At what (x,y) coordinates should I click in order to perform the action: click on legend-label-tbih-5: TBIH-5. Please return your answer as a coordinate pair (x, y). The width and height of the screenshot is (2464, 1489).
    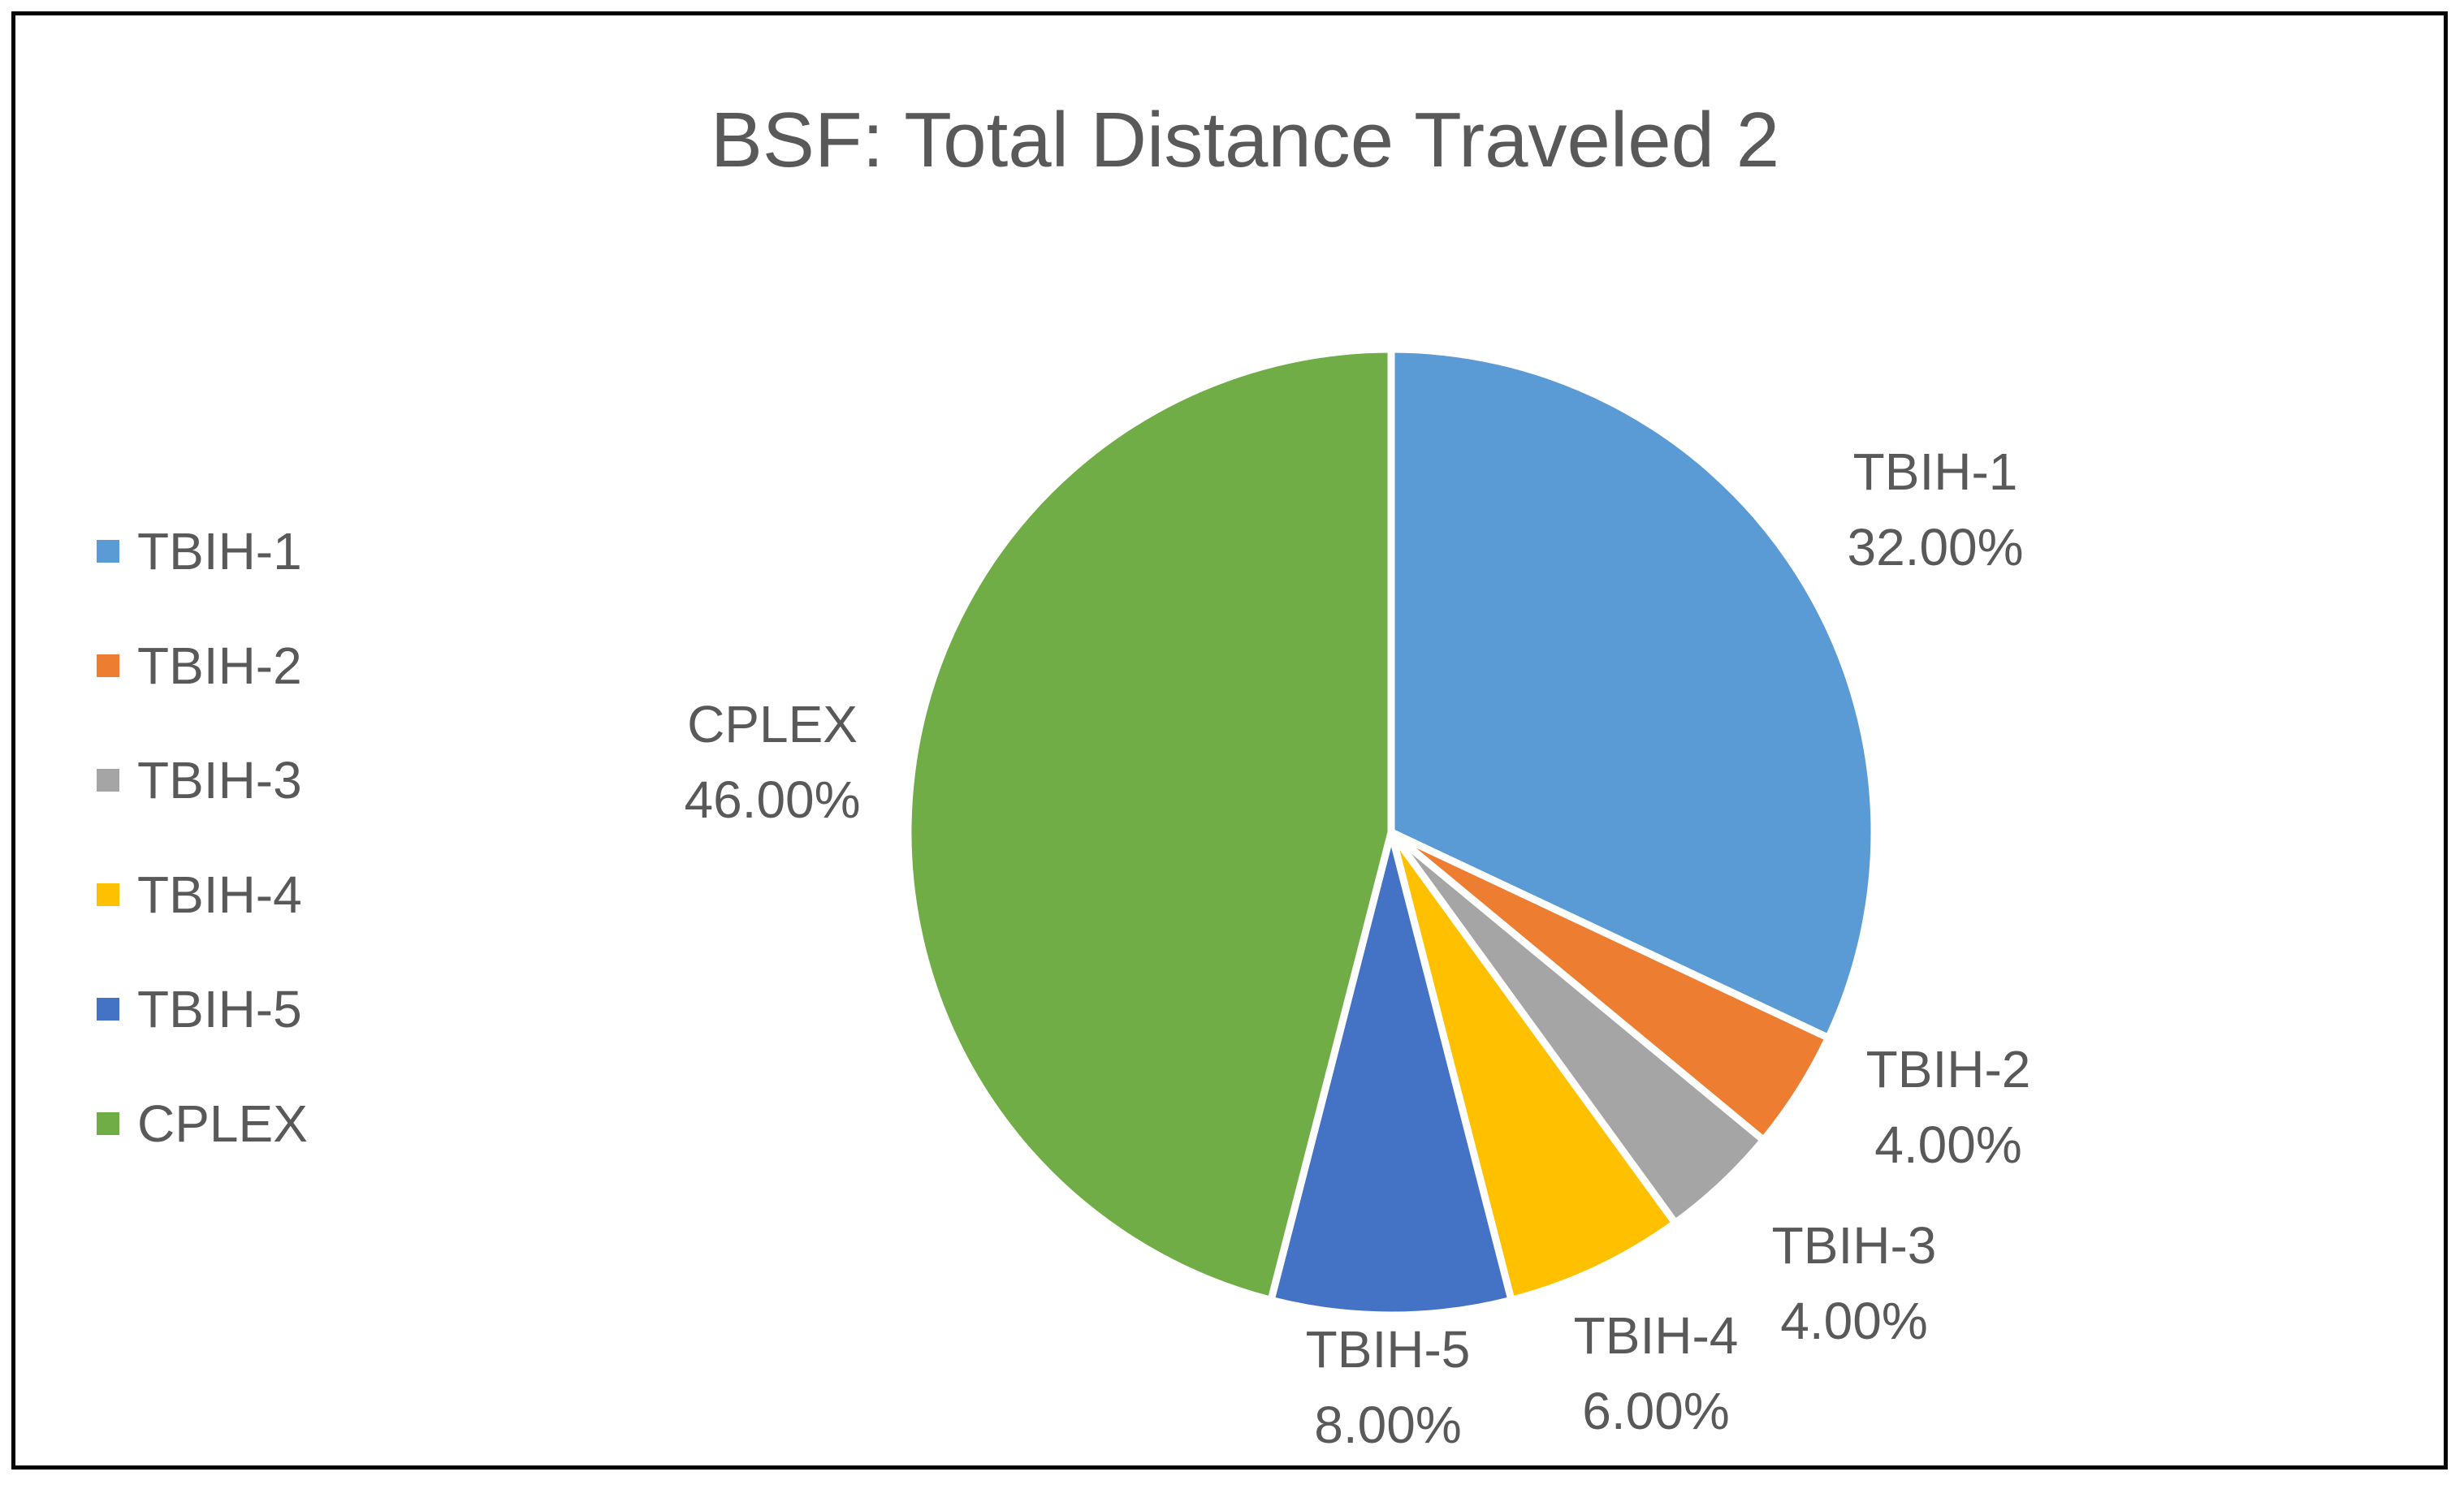
    Looking at the image, I should click on (219, 1009).